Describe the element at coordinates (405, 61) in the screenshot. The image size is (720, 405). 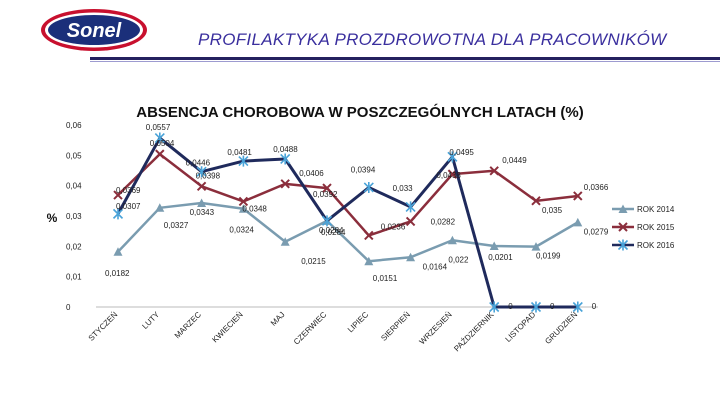
I see `header-divider-thin` at that location.